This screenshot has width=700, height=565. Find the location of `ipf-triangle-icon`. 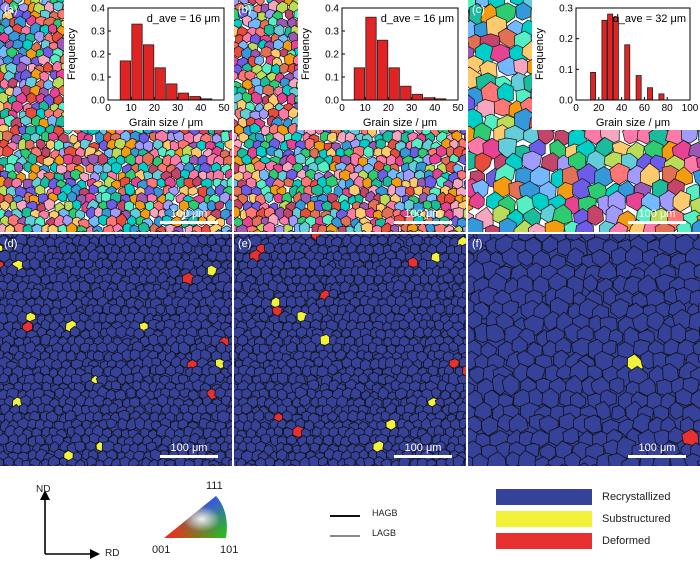

ipf-triangle-icon is located at coordinates (195, 517).